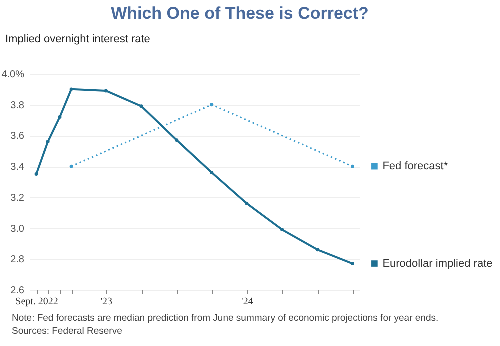  Describe the element at coordinates (78, 40) in the screenshot. I see `y-axis-title: Implied overnight interest rate` at that location.